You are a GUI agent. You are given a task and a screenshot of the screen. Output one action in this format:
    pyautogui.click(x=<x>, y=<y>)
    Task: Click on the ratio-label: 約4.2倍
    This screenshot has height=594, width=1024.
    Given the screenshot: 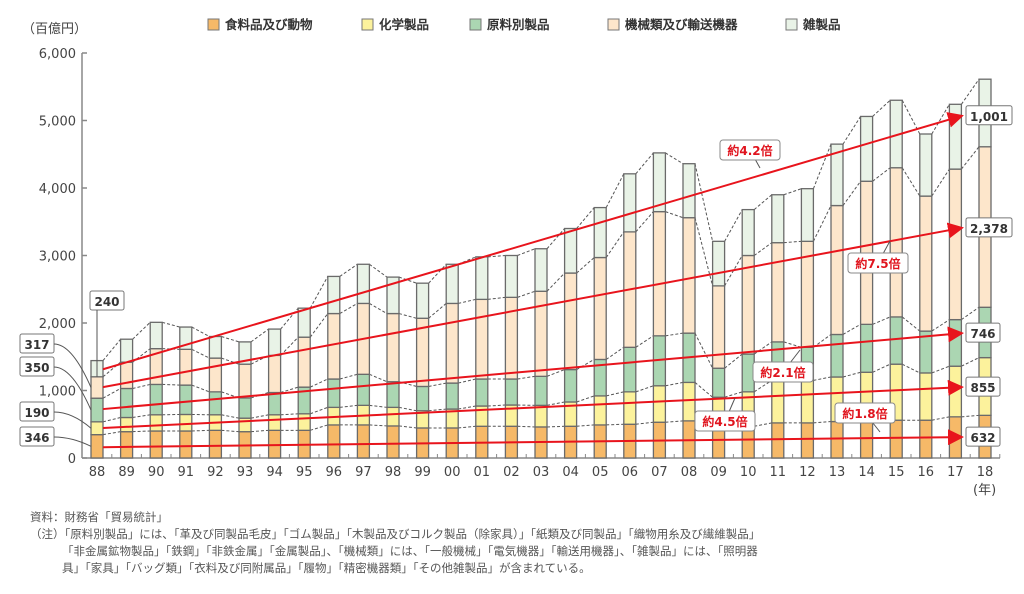 What is the action you would take?
    pyautogui.click(x=749, y=150)
    